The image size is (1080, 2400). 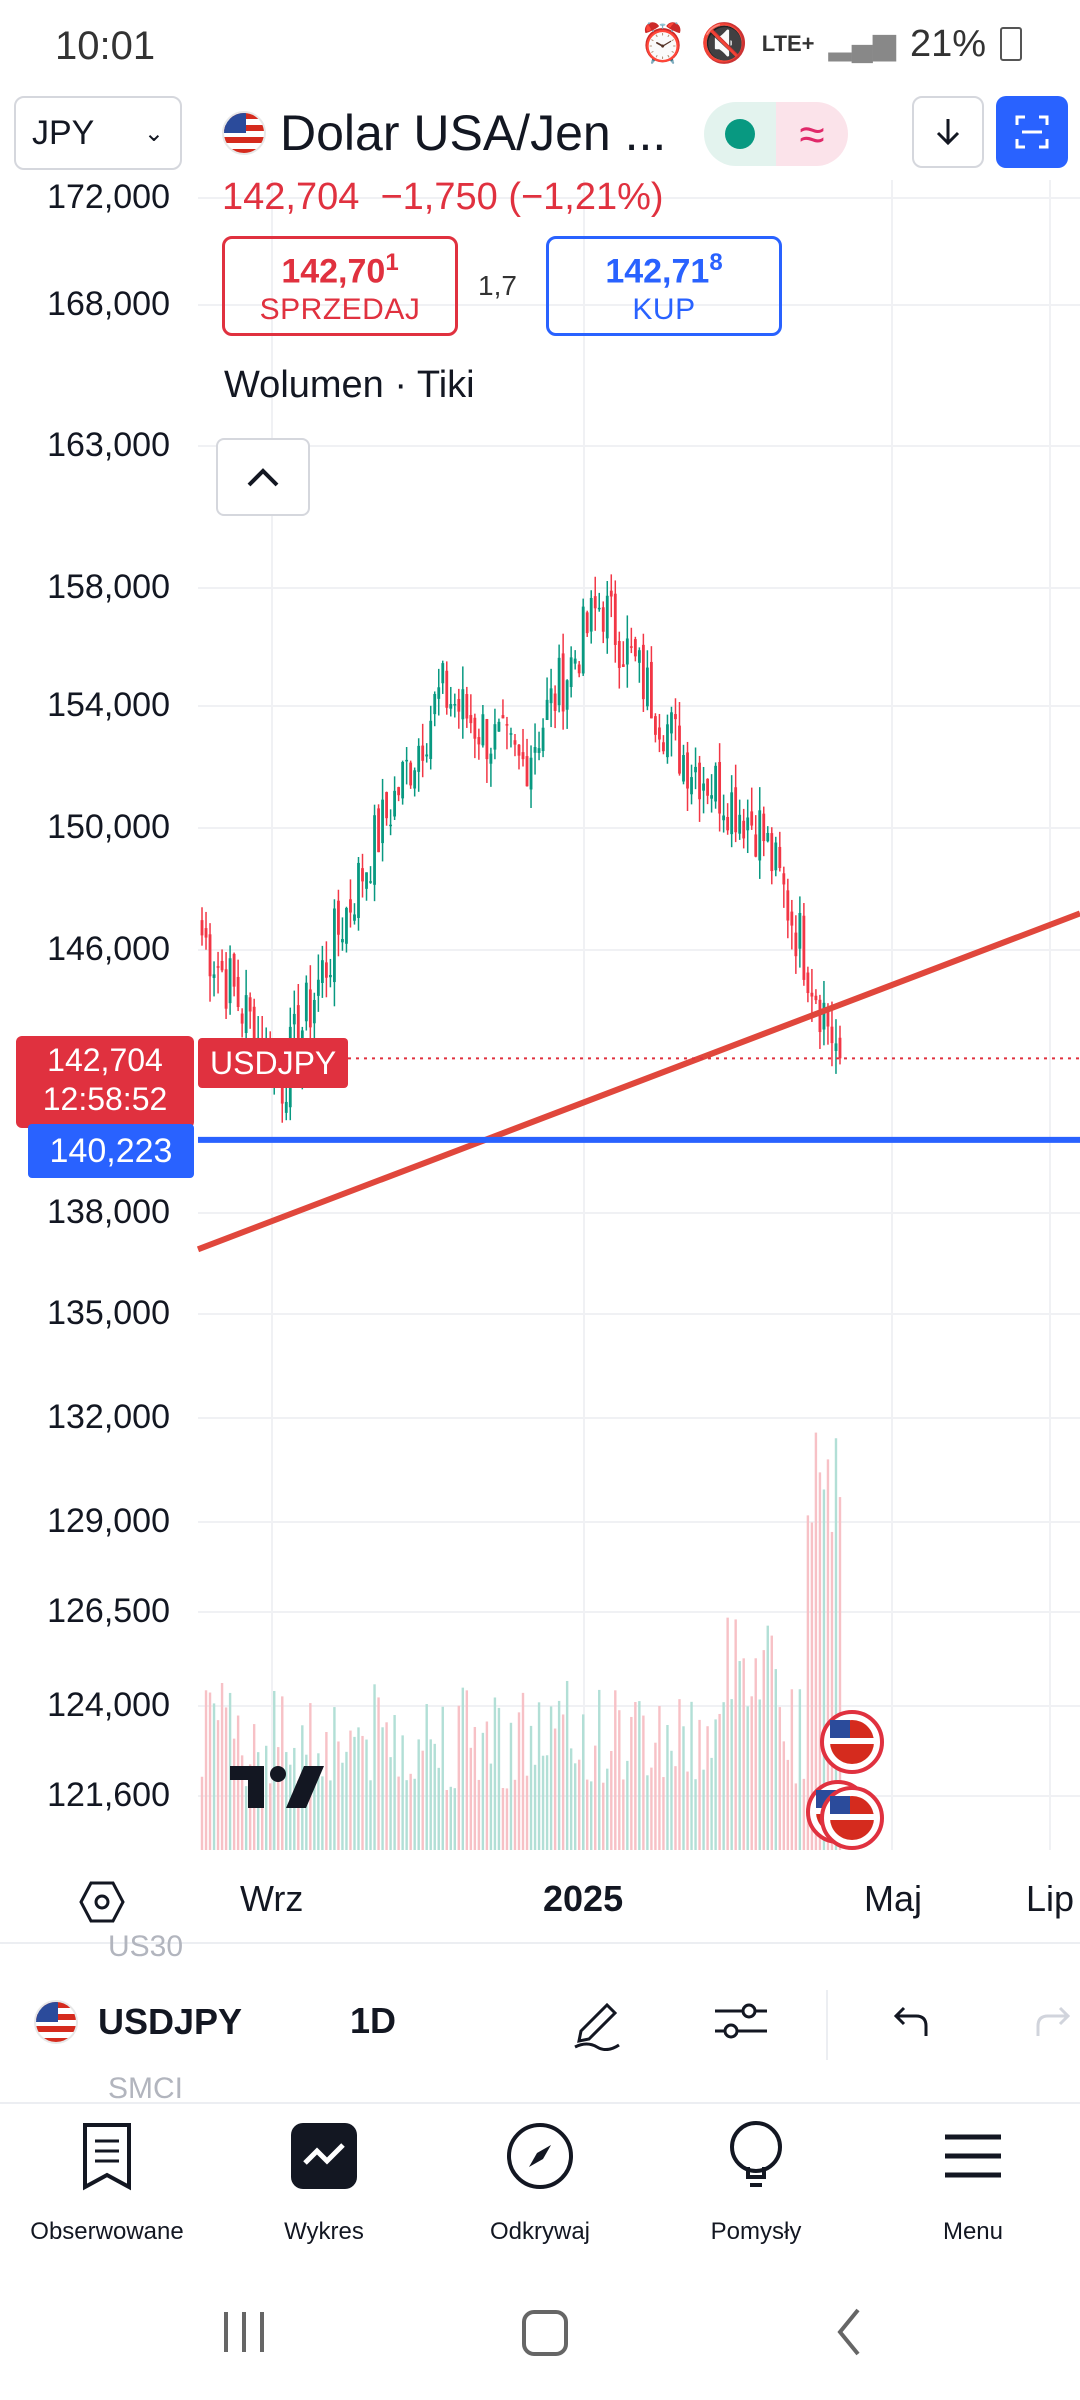 What do you see at coordinates (98, 133) in the screenshot?
I see `currency-select: JPY ⌄` at bounding box center [98, 133].